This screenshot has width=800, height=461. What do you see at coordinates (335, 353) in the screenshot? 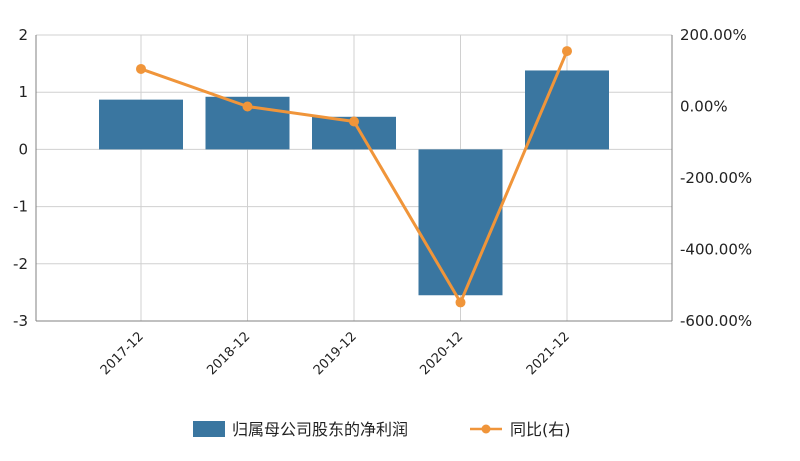
I see `x-tick-label: 2019-12` at bounding box center [335, 353].